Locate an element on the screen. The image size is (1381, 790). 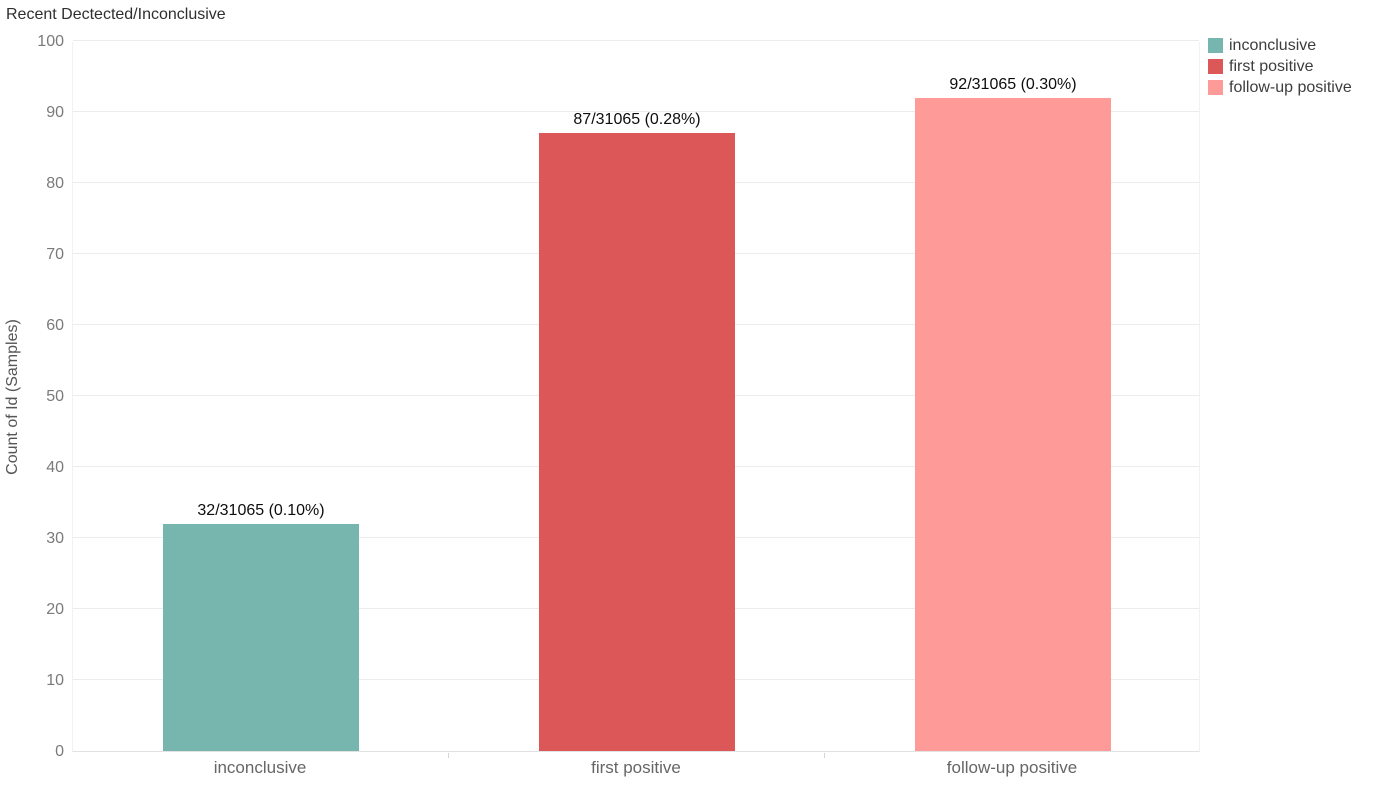
bar-value-label: 32/31065 (0.10%) is located at coordinates (261, 510).